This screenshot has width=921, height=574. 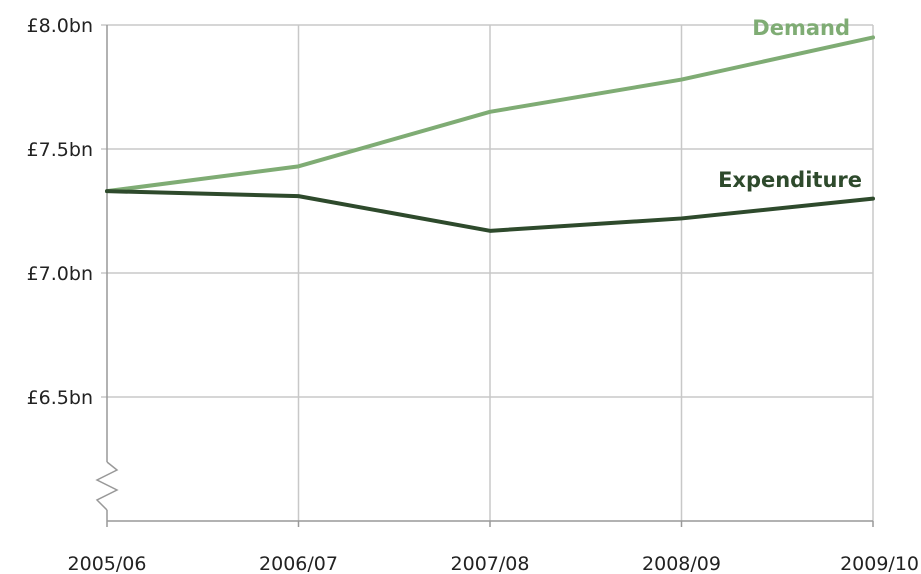 What do you see at coordinates (801, 28) in the screenshot?
I see `series-label-demand: Demand` at bounding box center [801, 28].